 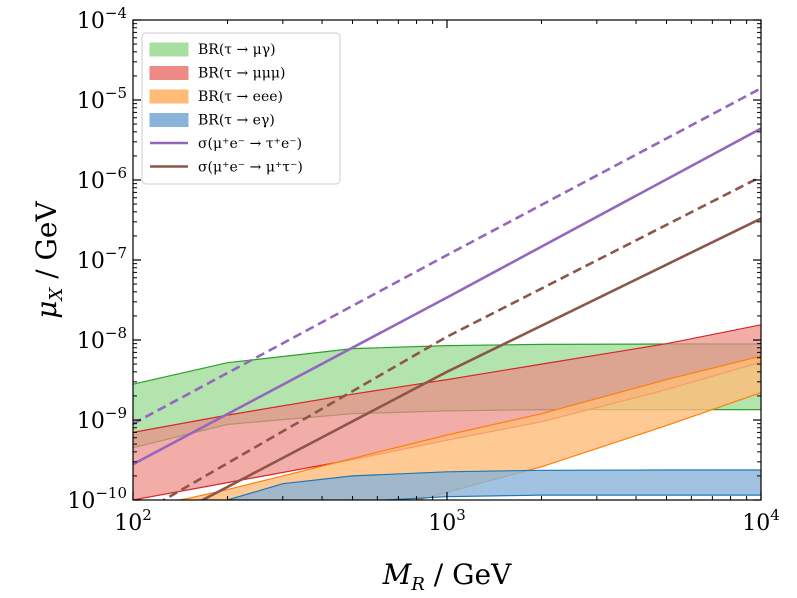 I want to click on y-tick-label-2: 10⁻⁸, so click(x=102, y=339).